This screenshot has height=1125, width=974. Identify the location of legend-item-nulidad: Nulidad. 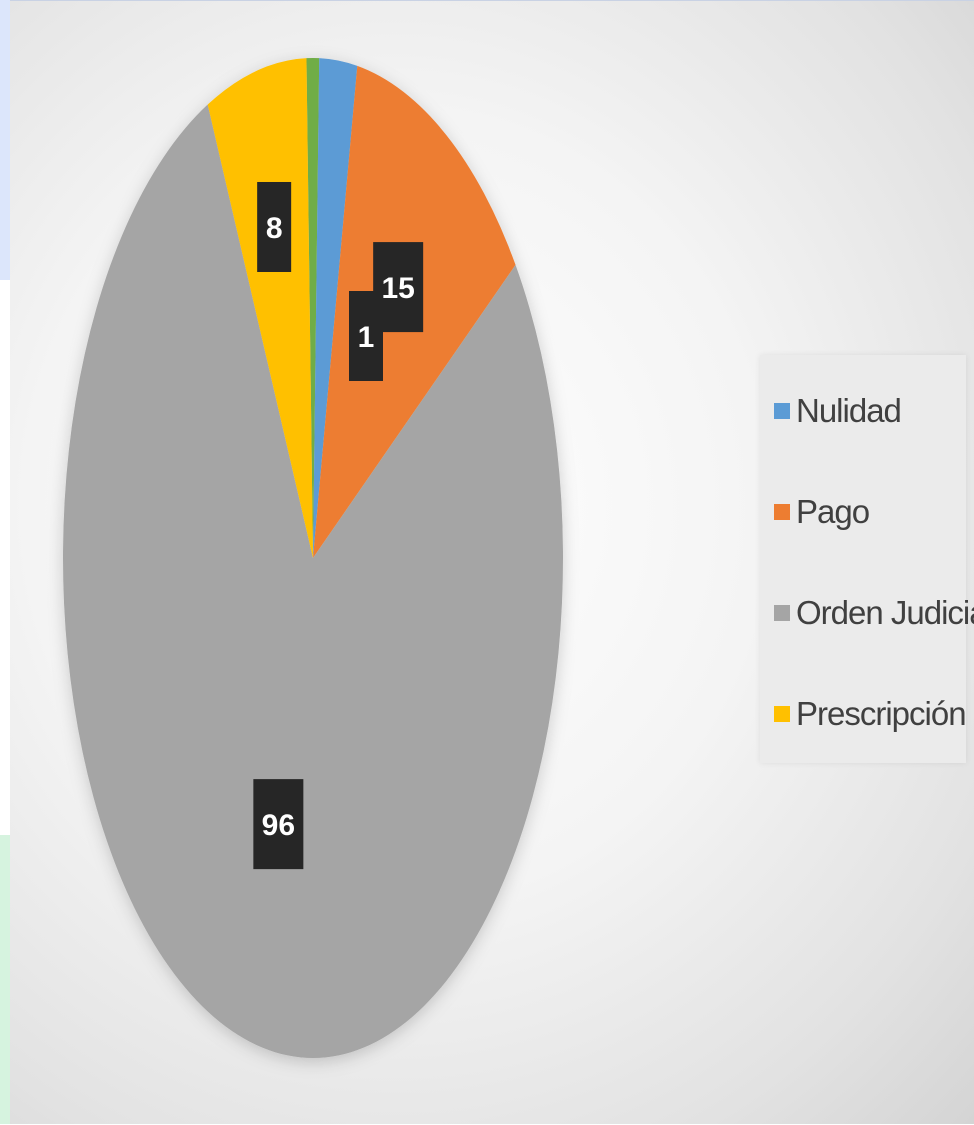
(863, 411).